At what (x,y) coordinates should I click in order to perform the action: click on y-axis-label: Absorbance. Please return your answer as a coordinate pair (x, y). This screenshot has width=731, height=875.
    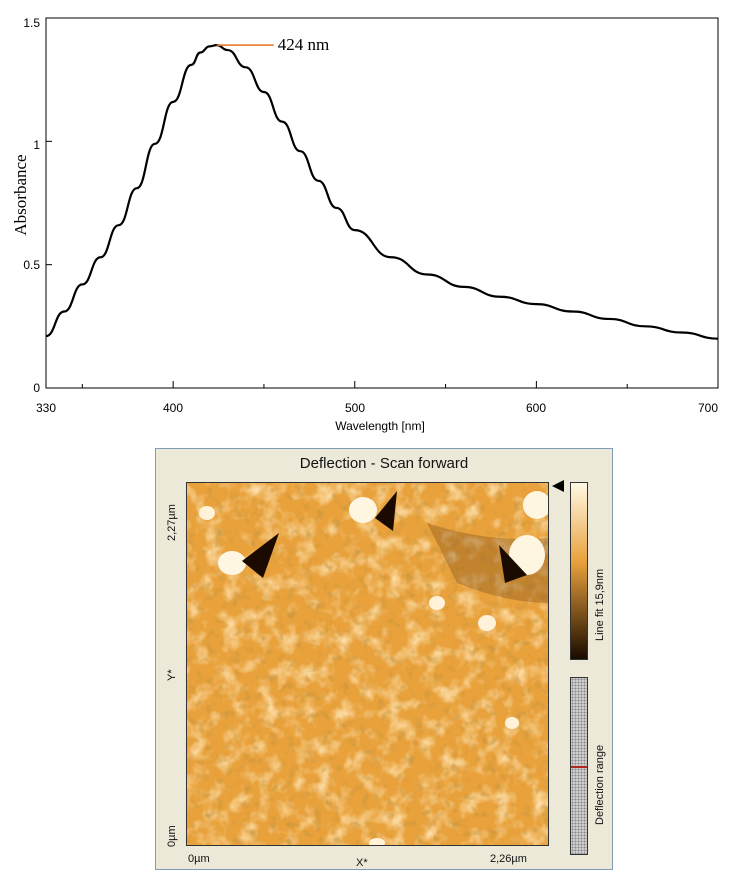
    Looking at the image, I should click on (20, 194).